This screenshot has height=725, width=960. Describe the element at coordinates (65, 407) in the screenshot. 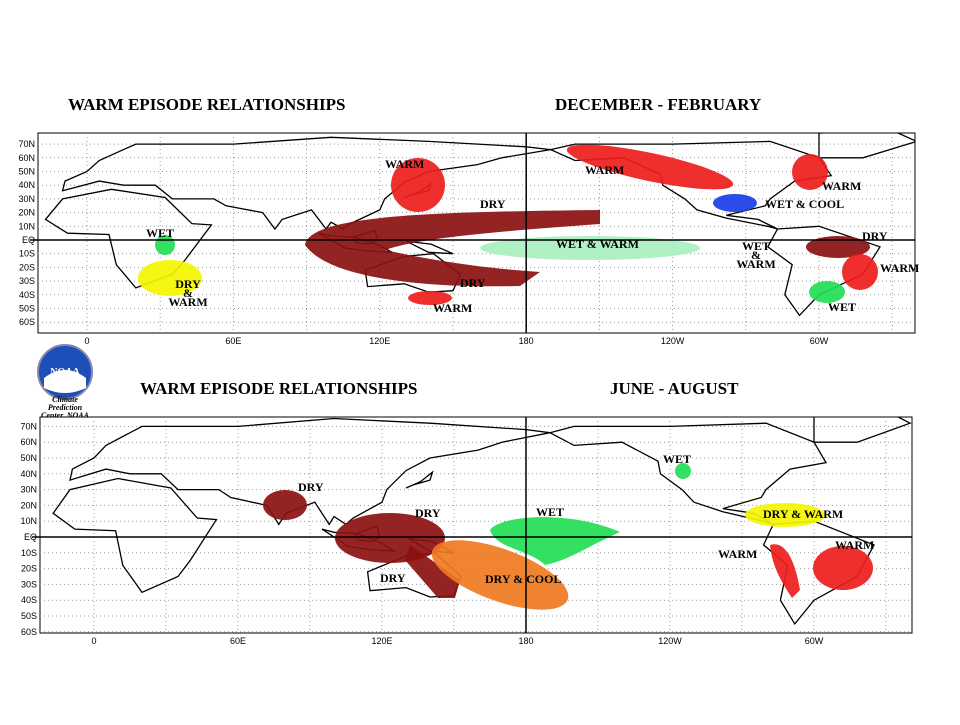

I see `logo-caption: Prediction` at that location.